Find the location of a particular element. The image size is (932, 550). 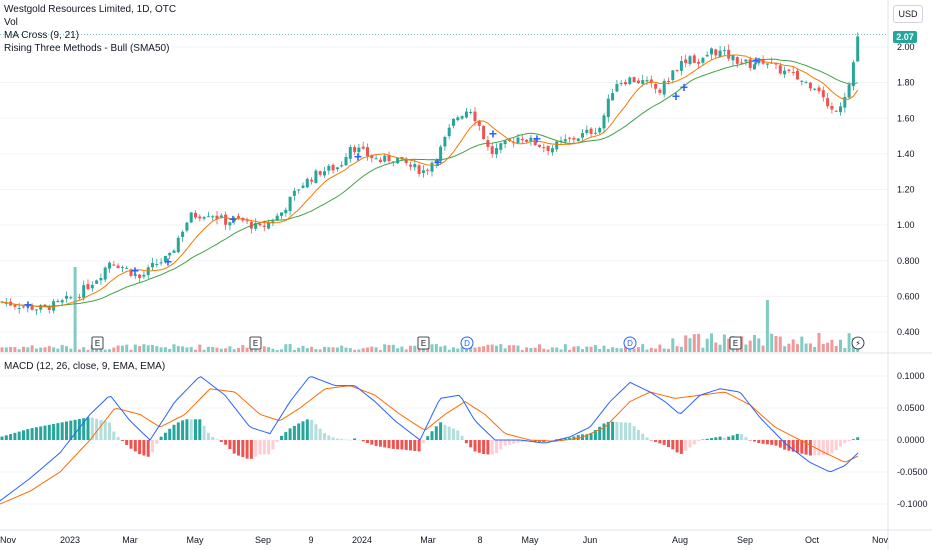

time-tick-label: Mar is located at coordinates (428, 540).